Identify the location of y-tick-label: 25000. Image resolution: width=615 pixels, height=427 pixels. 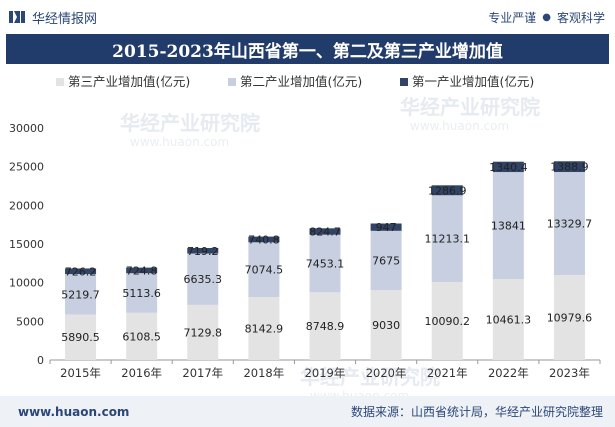
(26, 167).